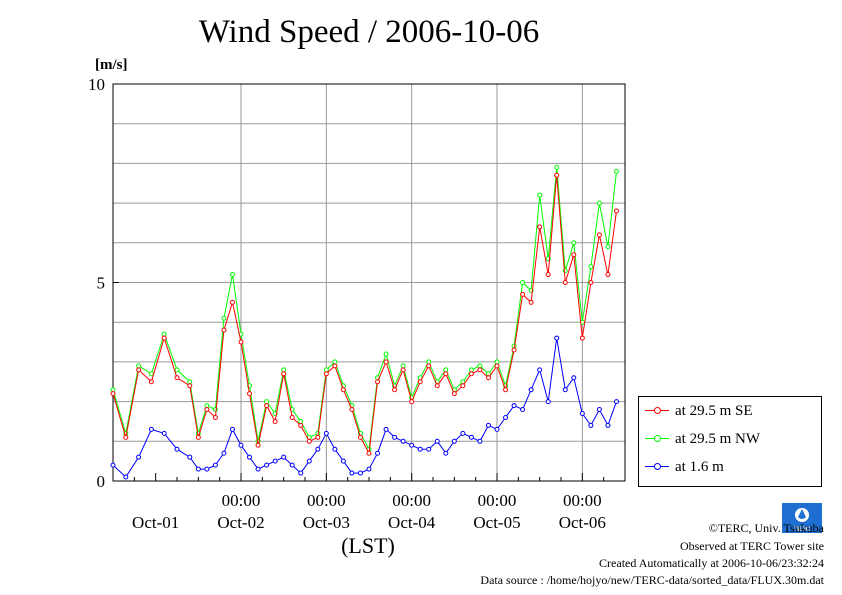  What do you see at coordinates (699, 466) in the screenshot?
I see `legend-label-1-6m: at 1.6 m` at bounding box center [699, 466].